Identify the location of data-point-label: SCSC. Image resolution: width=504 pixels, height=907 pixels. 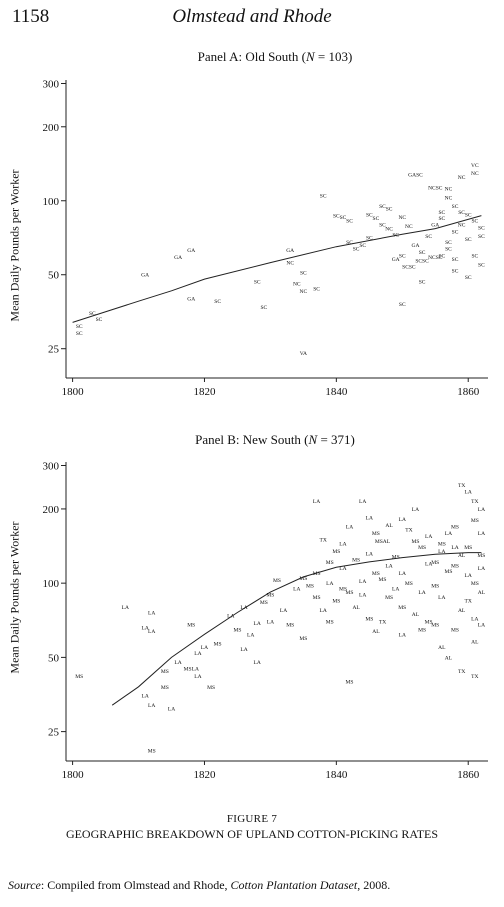
(409, 268).